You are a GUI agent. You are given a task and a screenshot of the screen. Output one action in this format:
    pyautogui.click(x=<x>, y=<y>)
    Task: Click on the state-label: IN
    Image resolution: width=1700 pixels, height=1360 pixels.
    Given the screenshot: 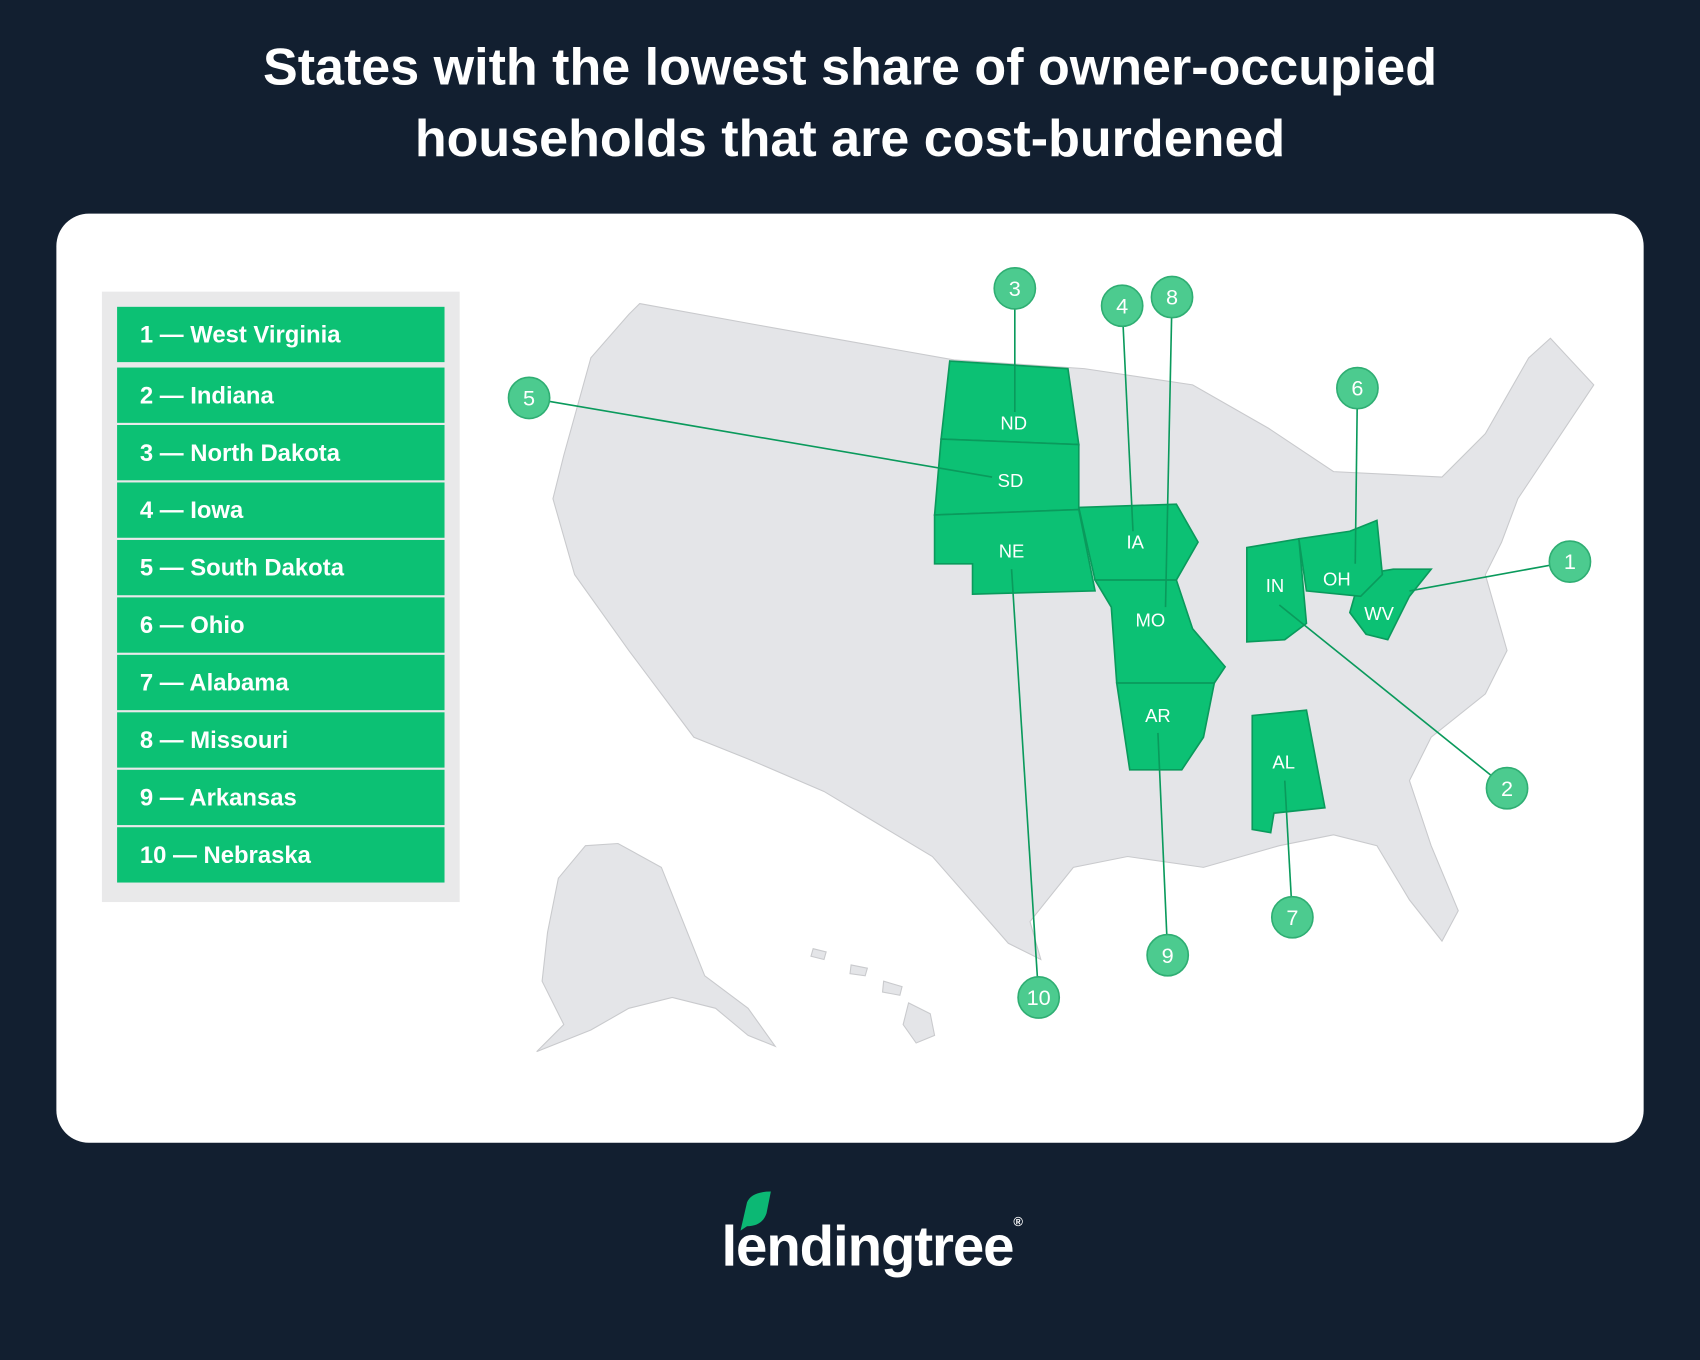 What is the action you would take?
    pyautogui.click(x=1275, y=585)
    